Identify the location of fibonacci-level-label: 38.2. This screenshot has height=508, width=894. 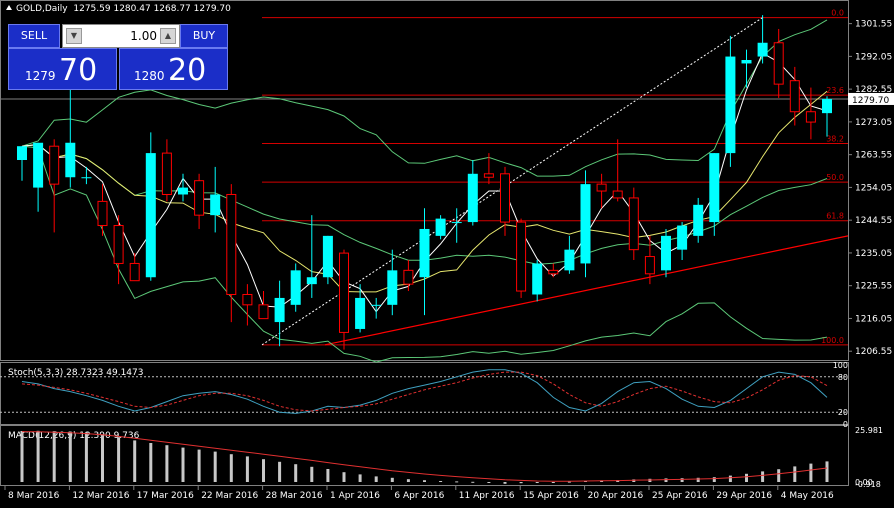
(835, 138).